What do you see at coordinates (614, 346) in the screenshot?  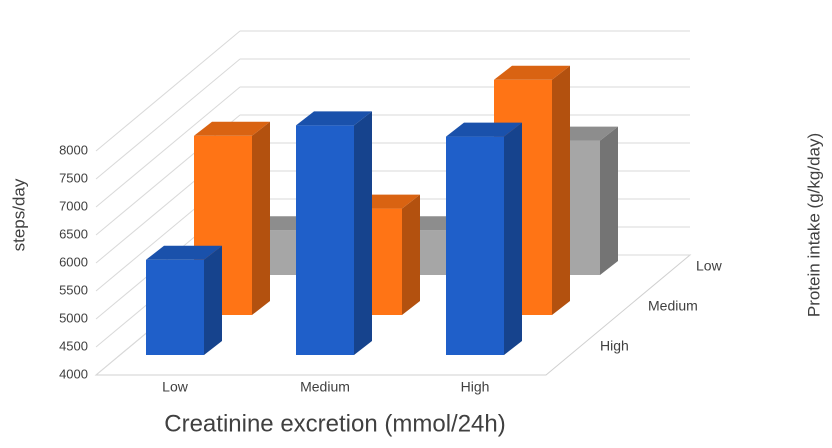 I see `depth-label: High` at bounding box center [614, 346].